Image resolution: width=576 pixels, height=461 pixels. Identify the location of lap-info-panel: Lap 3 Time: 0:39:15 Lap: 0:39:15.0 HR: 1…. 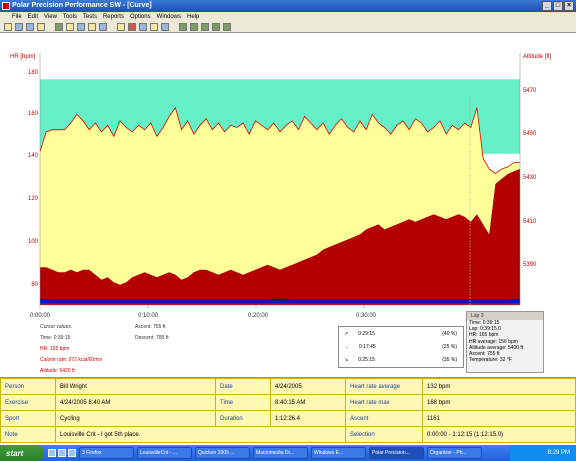
(505, 342).